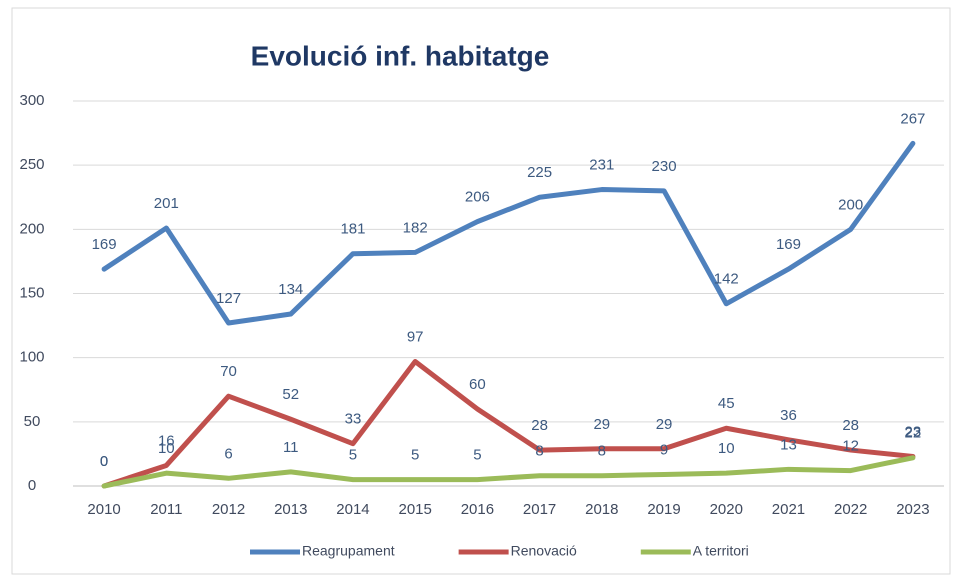  Describe the element at coordinates (103, 509) in the screenshot. I see `x-tick-label: 2010` at that location.